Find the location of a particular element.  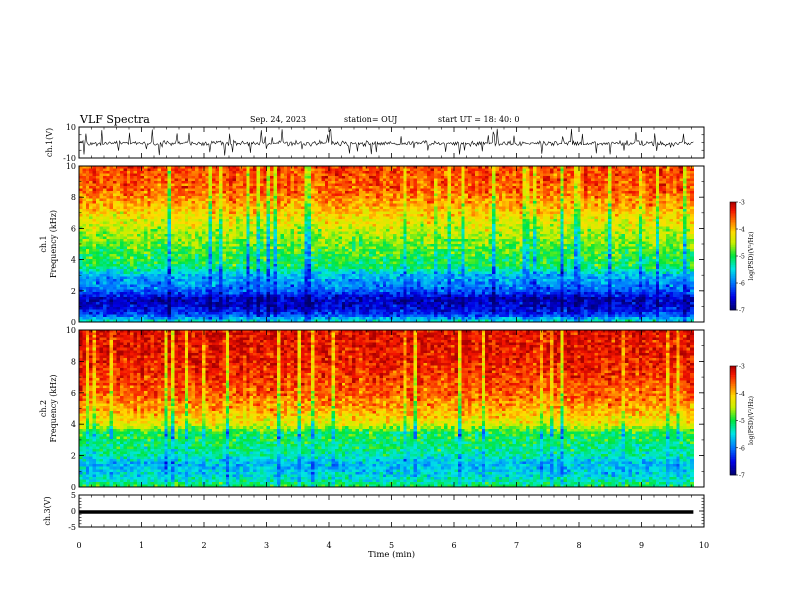

colorbar-label: log(PSD)(V²/Hz) is located at coordinates (751, 420).